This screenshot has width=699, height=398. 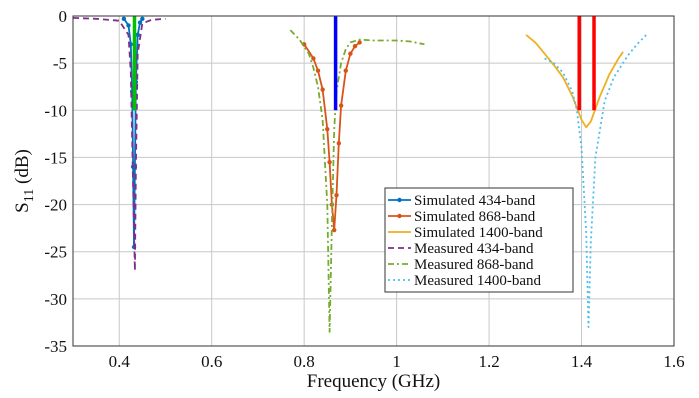 What do you see at coordinates (22, 169) in the screenshot?
I see `y-axis-title-unit: (dB)` at bounding box center [22, 169].